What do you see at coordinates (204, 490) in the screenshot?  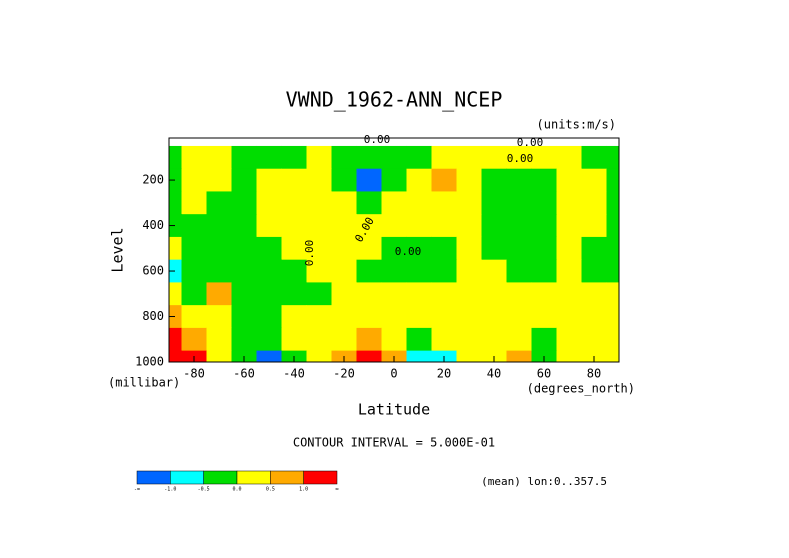 I see `colorbar-label: -0.5` at bounding box center [204, 490].